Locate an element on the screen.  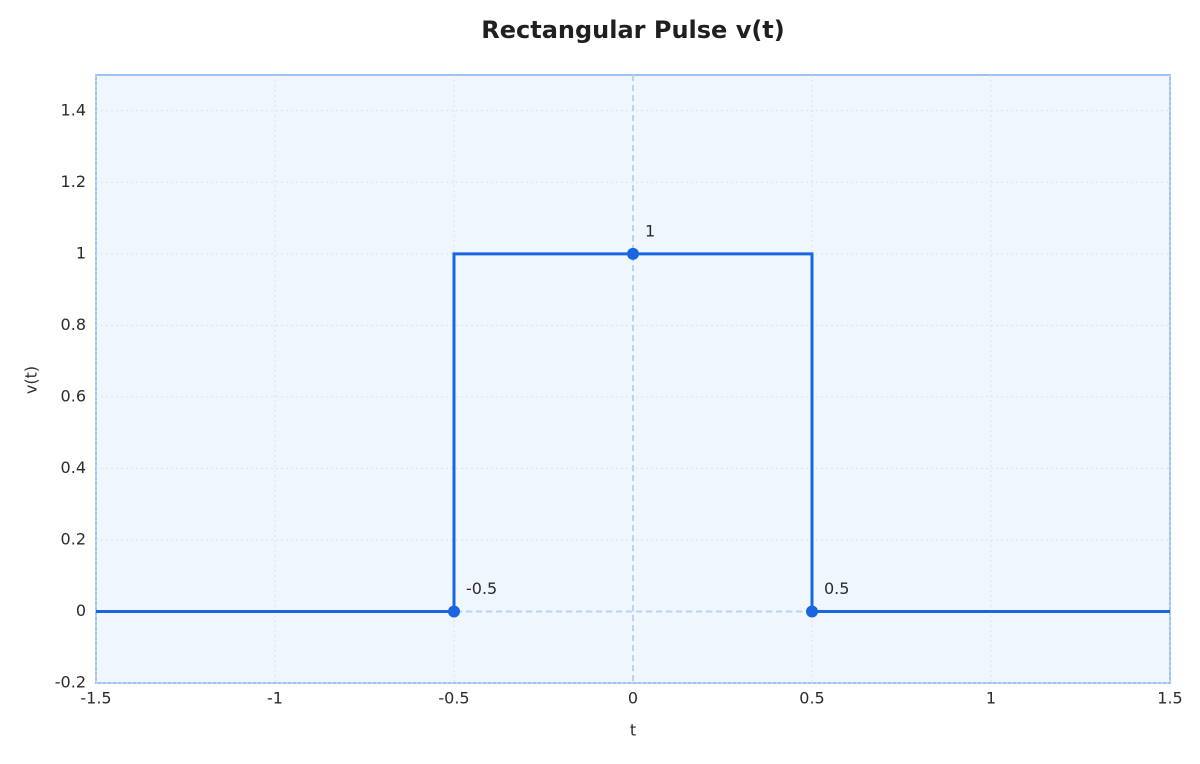
x-tick-label: -1.5 is located at coordinates (95, 698).